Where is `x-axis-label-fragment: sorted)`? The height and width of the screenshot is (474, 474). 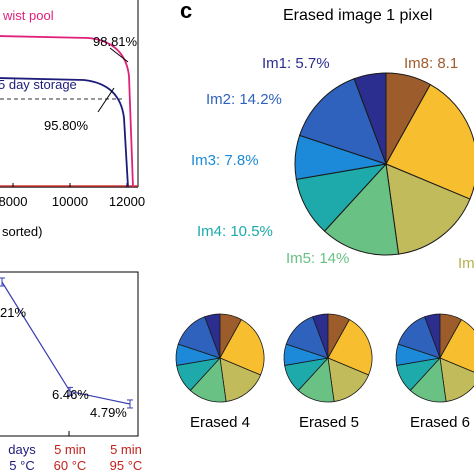 x-axis-label-fragment: sorted) is located at coordinates (22, 231).